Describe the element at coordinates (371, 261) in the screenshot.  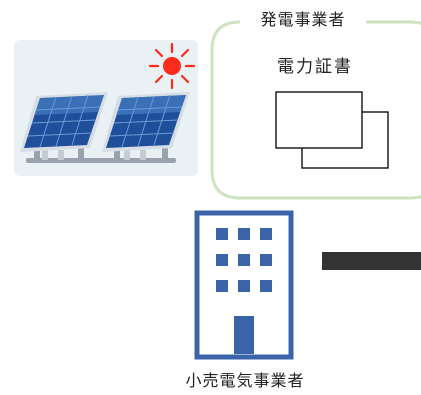
I see `connector-bar` at that location.